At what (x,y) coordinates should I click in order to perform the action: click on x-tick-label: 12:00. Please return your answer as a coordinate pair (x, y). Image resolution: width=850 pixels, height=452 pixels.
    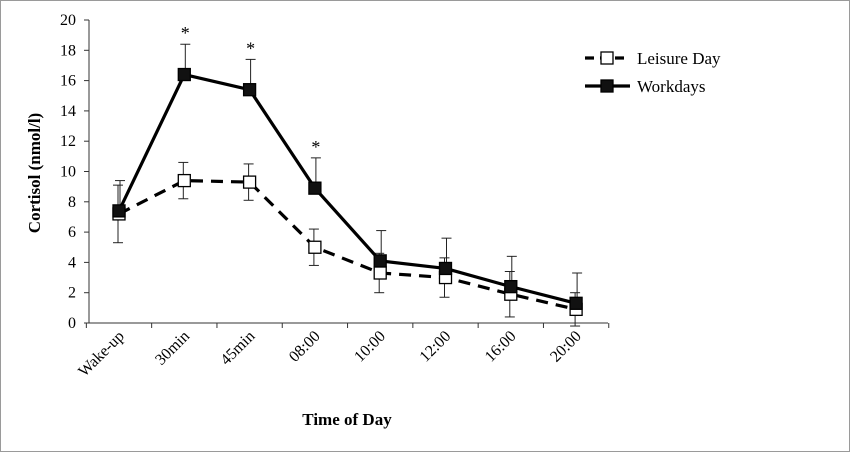
    Looking at the image, I should click on (436, 347).